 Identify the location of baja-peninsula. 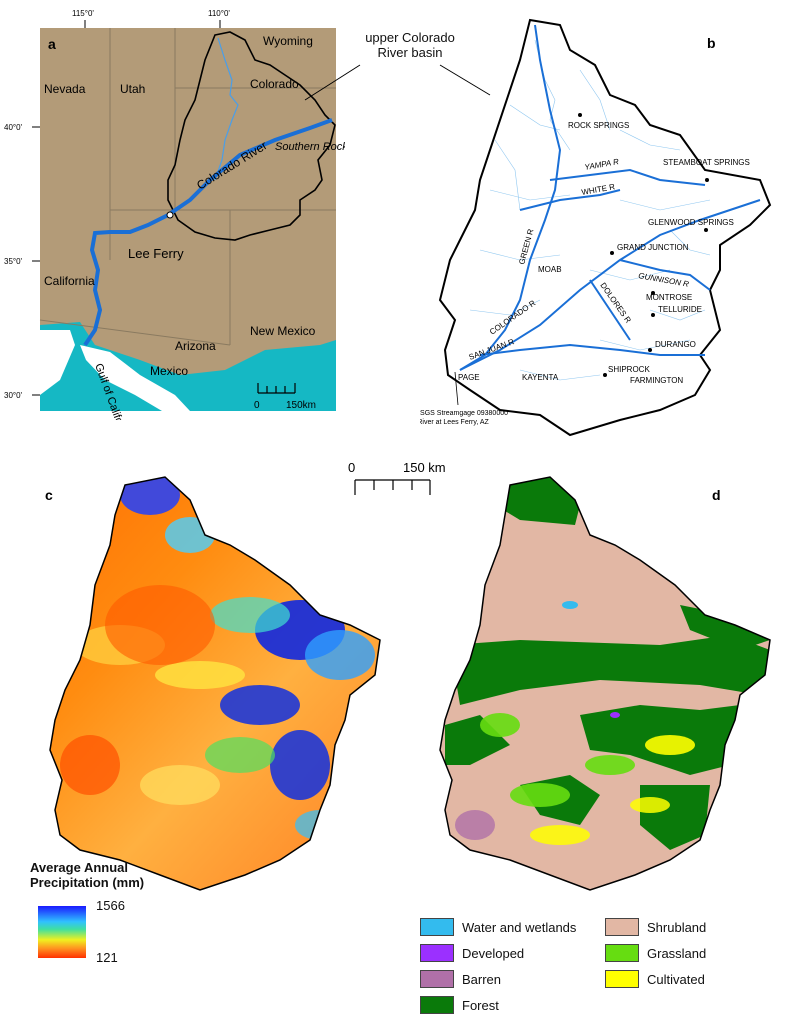
(135, 378).